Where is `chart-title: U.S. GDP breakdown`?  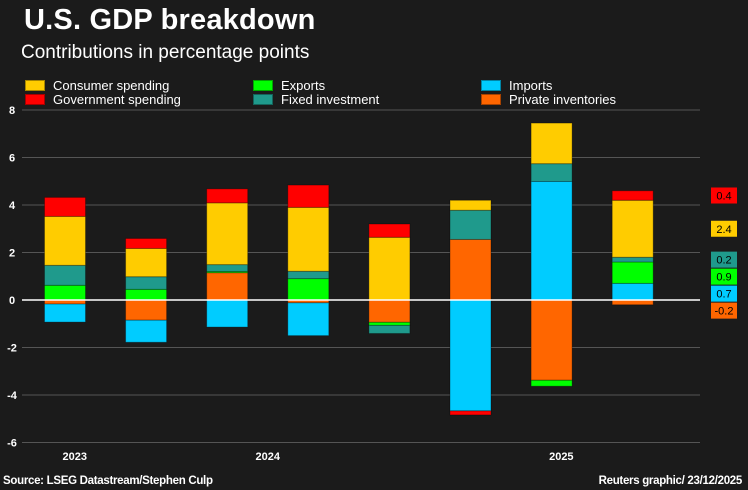 chart-title: U.S. GDP breakdown is located at coordinates (170, 20).